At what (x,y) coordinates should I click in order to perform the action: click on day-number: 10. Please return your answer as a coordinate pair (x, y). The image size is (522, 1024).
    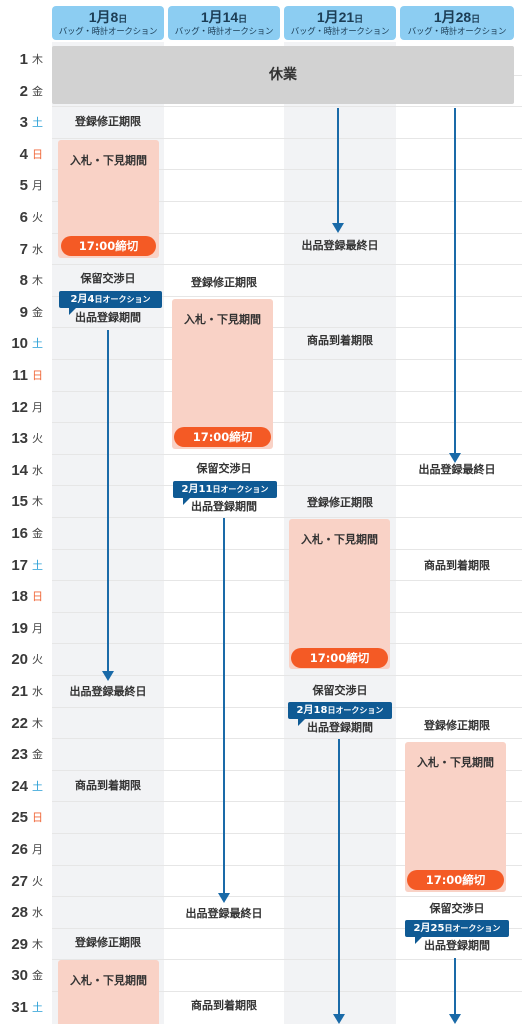
    Looking at the image, I should click on (19, 344).